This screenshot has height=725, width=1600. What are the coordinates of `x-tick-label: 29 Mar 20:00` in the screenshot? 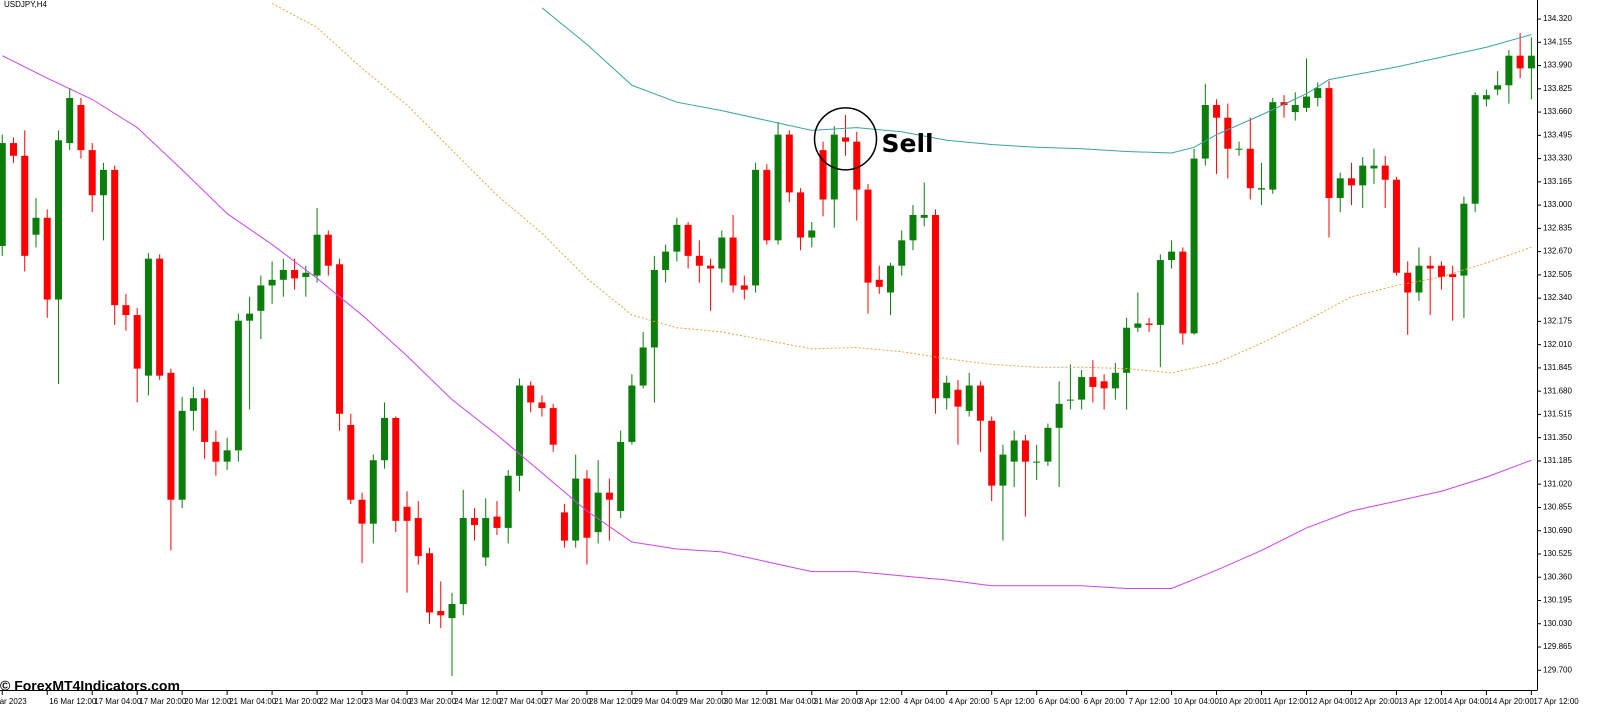 It's located at (703, 701).